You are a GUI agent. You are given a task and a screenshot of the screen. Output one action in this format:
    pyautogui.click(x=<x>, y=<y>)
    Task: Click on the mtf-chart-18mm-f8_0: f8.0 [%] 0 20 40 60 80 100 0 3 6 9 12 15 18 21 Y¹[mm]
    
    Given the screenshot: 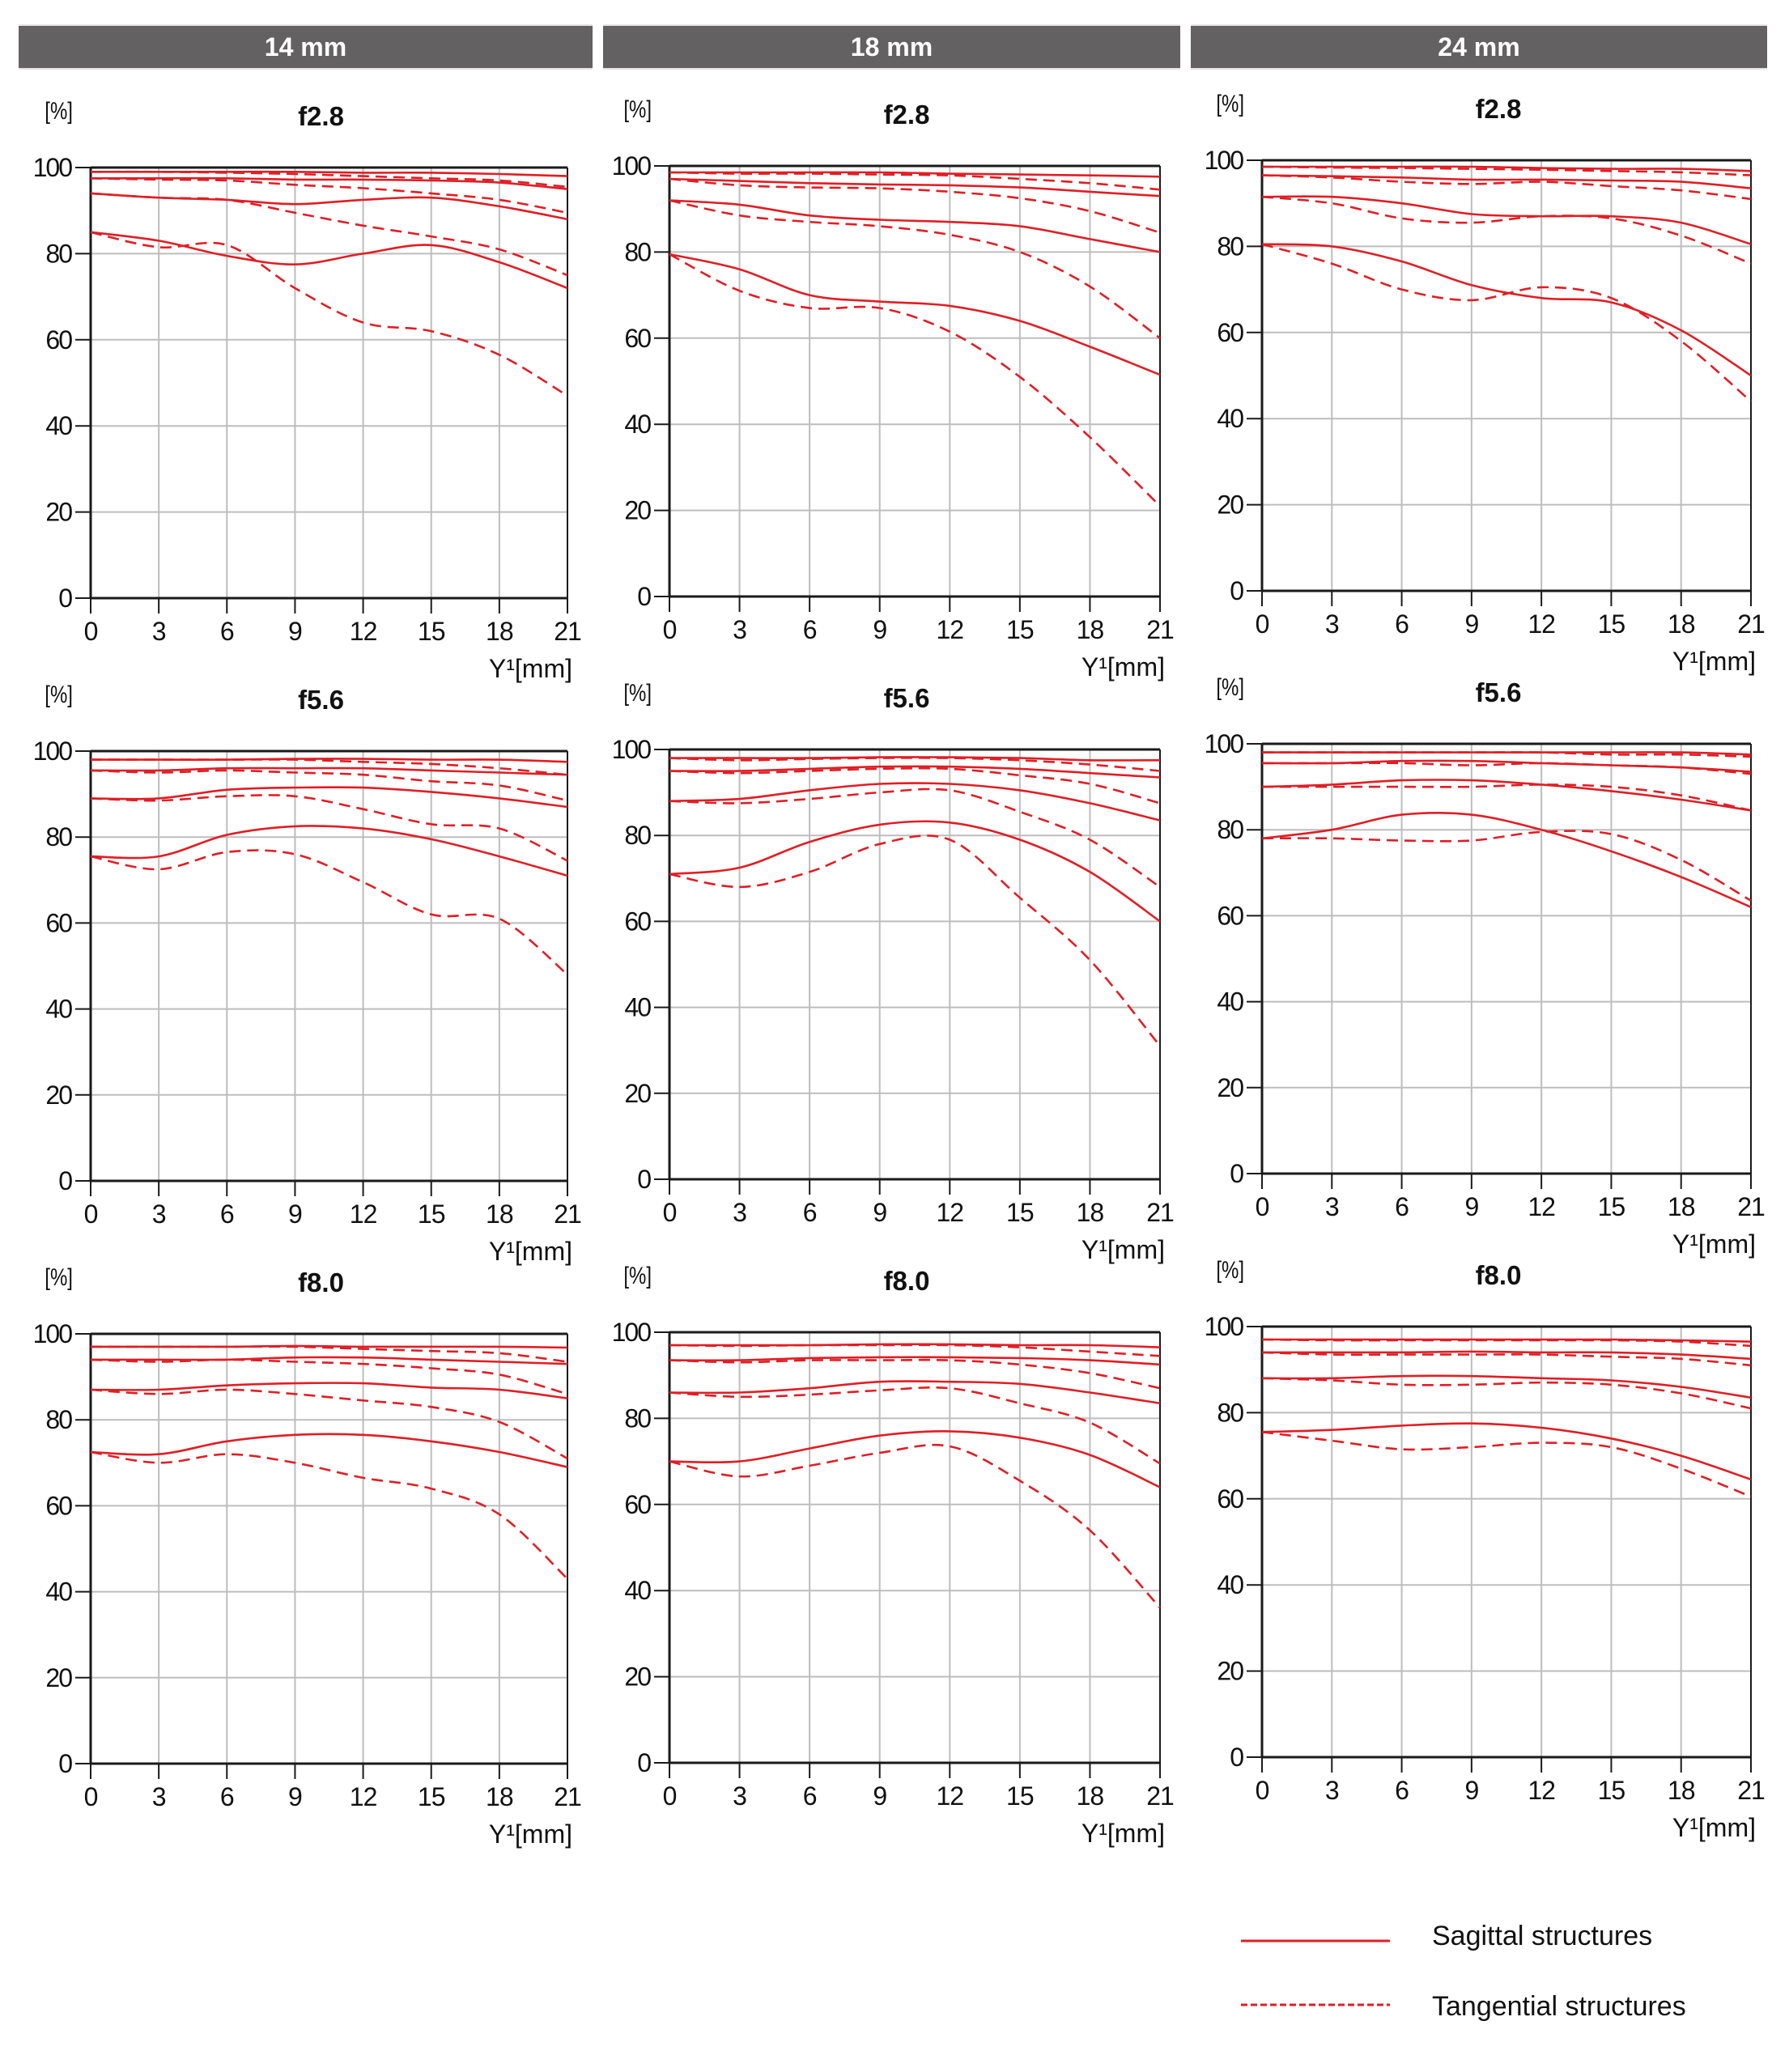 What is the action you would take?
    pyautogui.click(x=893, y=1554)
    